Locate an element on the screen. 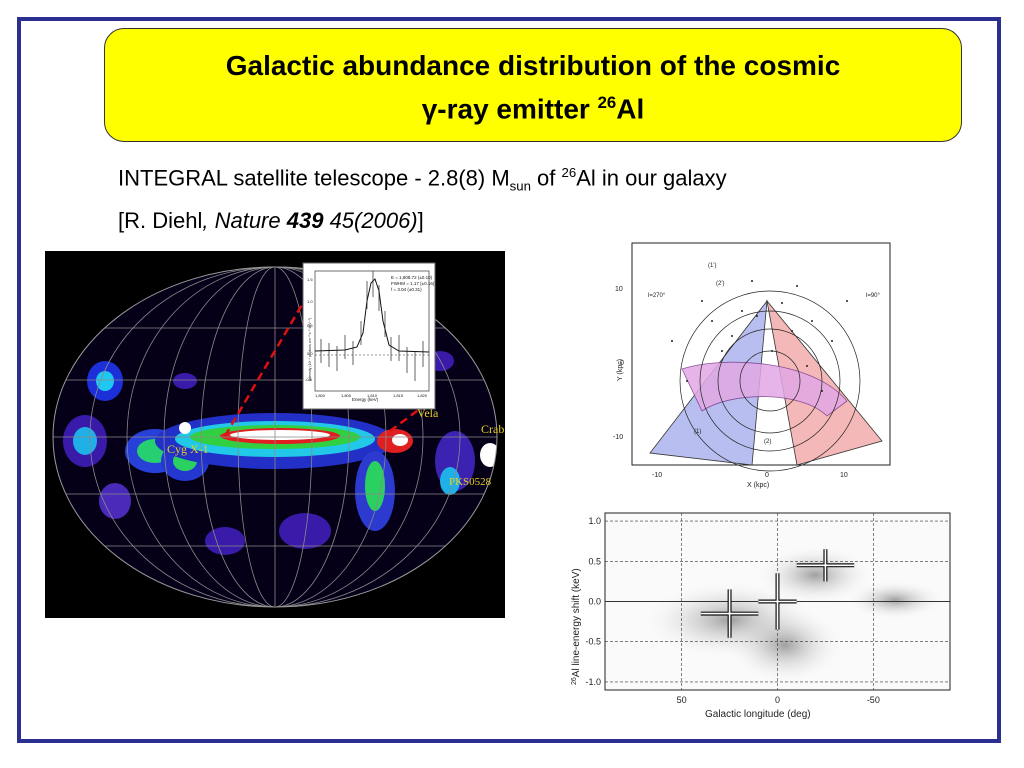 This screenshot has width=1024, height=768. emission-blobs is located at coordinates (280, 453).